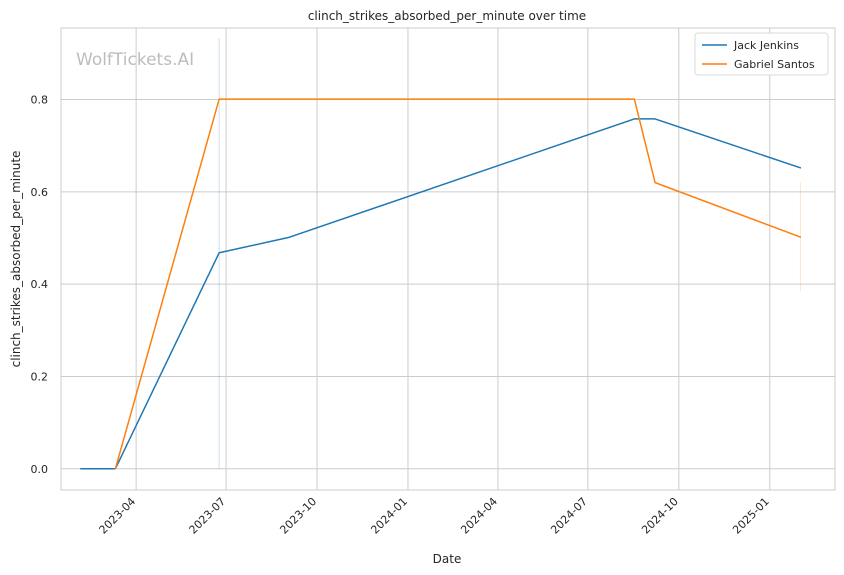 This screenshot has width=844, height=575. I want to click on legend-box, so click(761, 54).